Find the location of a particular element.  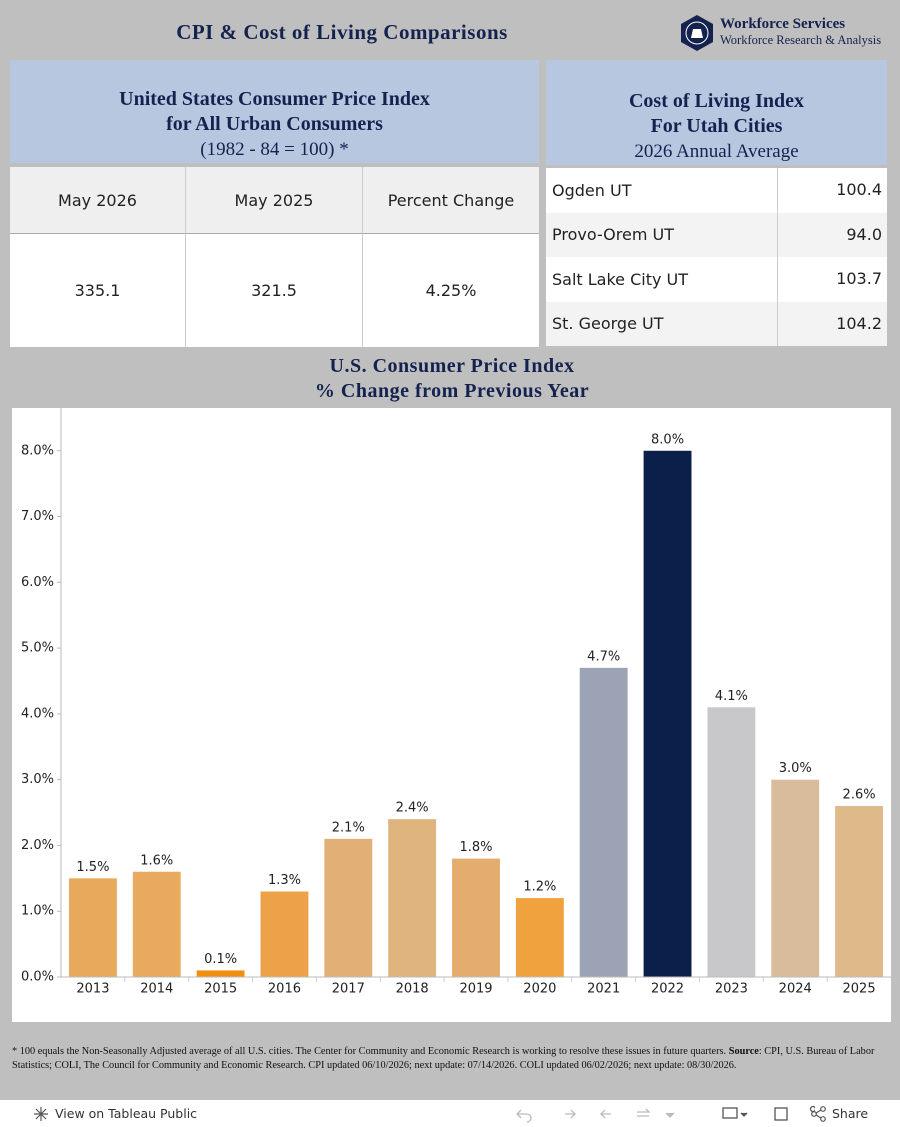

table-cell: 321.5 is located at coordinates (274, 290).